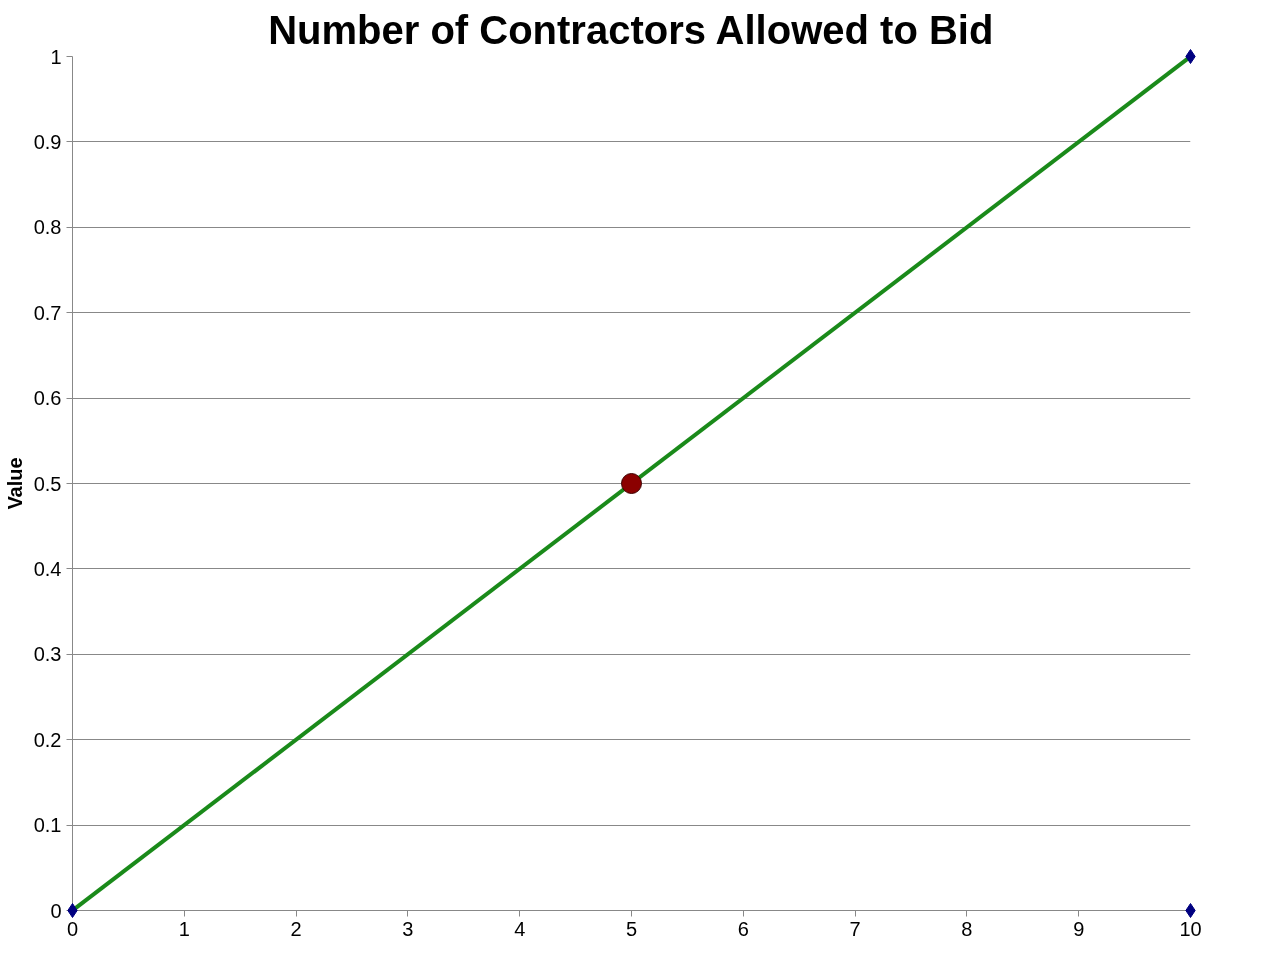 This screenshot has height=963, width=1268. Describe the element at coordinates (47, 141) in the screenshot. I see `y-tick-label: 0.9` at that location.